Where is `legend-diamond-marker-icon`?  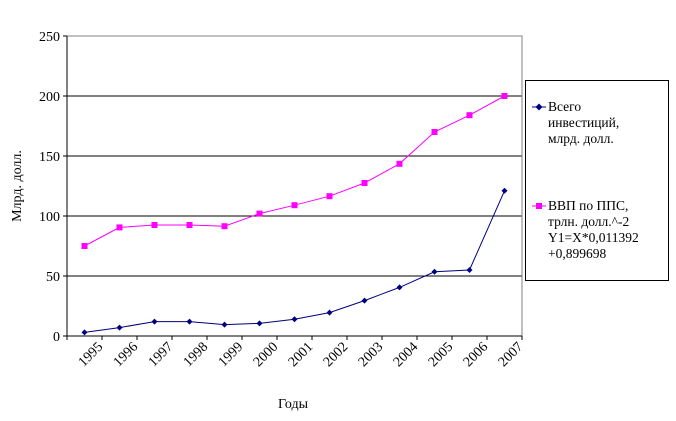
legend-diamond-marker-icon is located at coordinates (539, 107).